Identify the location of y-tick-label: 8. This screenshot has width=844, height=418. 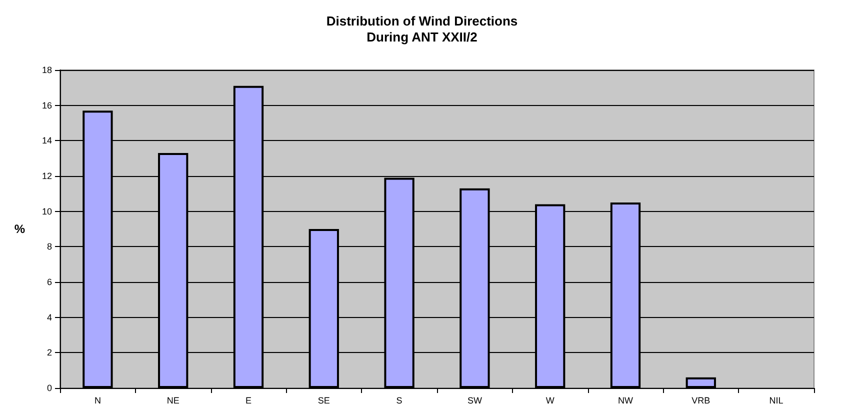
(49, 247).